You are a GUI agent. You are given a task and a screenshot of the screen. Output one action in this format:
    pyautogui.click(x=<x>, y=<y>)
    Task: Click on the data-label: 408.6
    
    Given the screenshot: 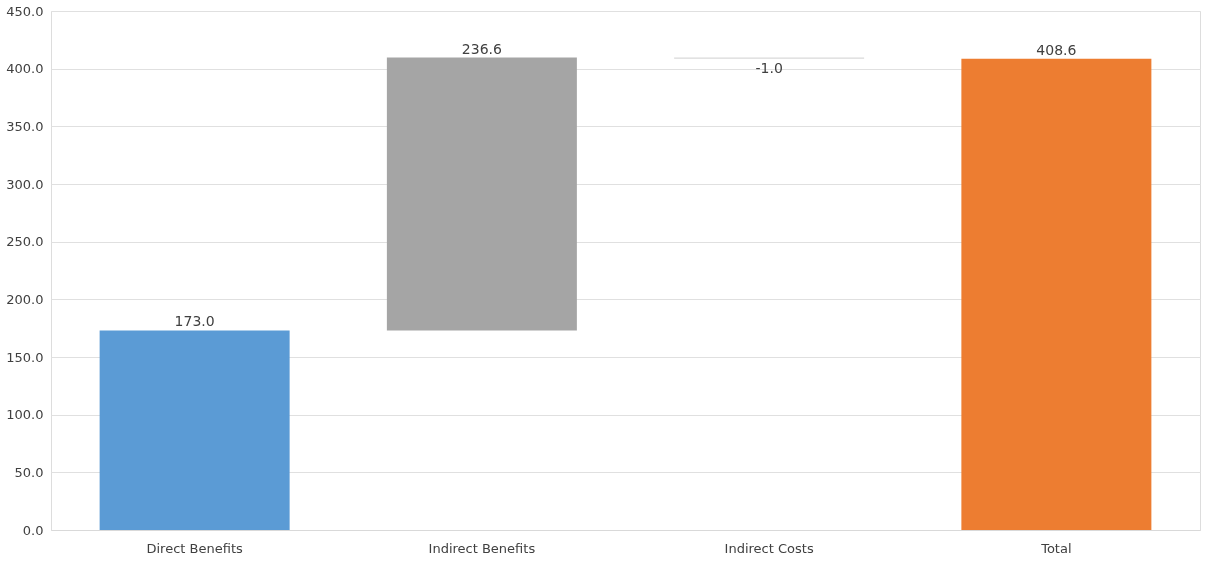 What is the action you would take?
    pyautogui.click(x=1056, y=49)
    